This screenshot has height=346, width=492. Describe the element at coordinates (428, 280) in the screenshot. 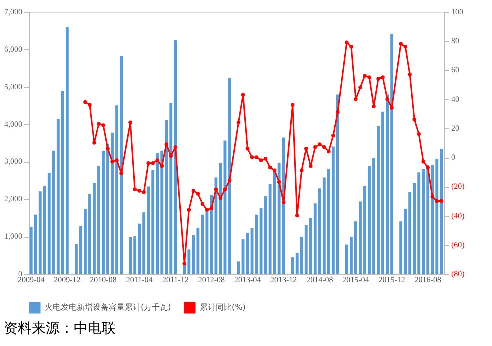

I see `x-tick-label: 2016-08` at that location.